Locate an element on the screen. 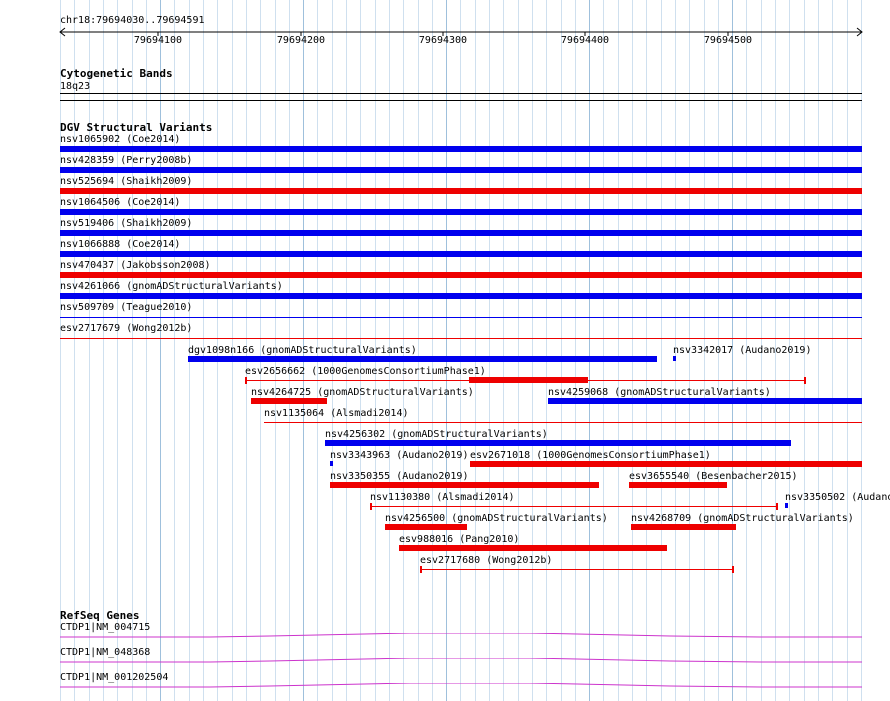  variant-label: nsv509709 (Teague2010) is located at coordinates (126, 307).